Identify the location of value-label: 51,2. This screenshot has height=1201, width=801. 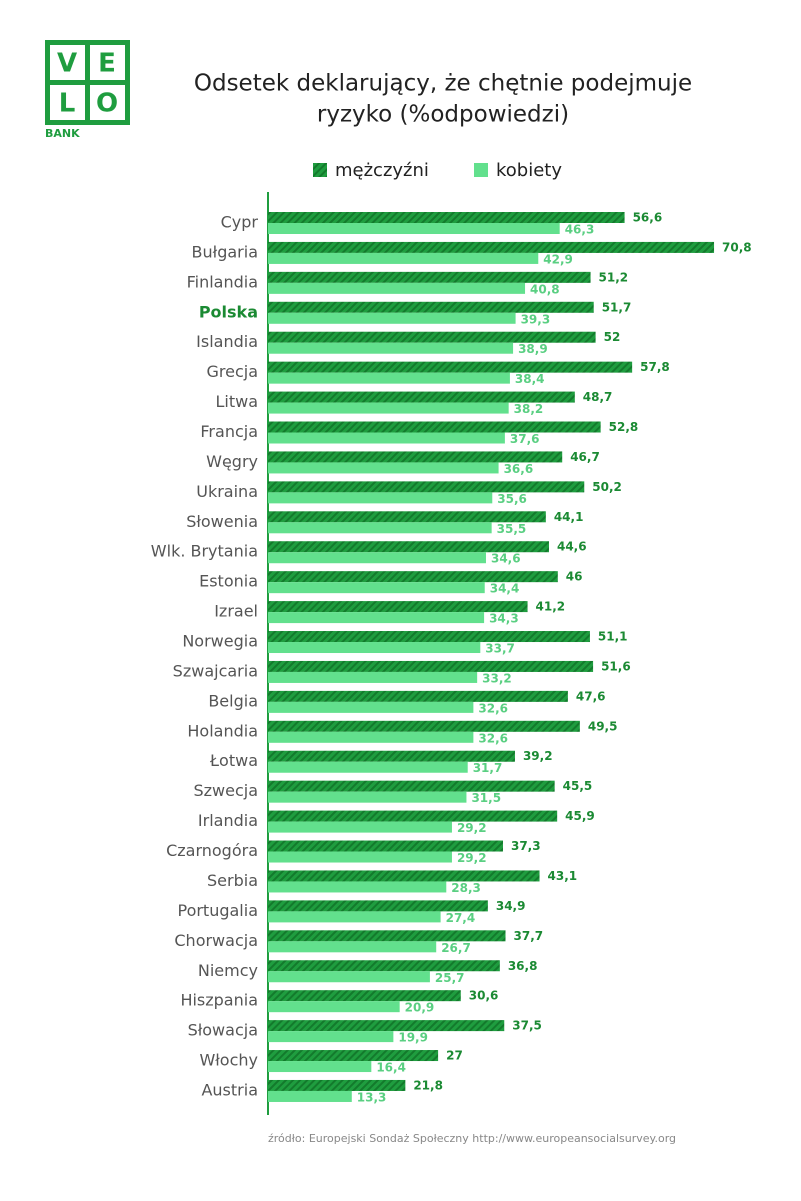
(614, 277).